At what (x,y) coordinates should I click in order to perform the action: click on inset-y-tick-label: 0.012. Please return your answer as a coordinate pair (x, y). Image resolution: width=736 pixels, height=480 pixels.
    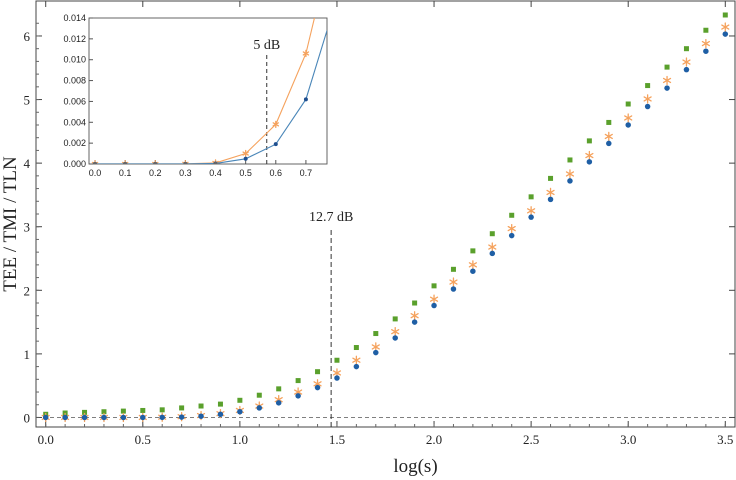
    Looking at the image, I should click on (74, 39).